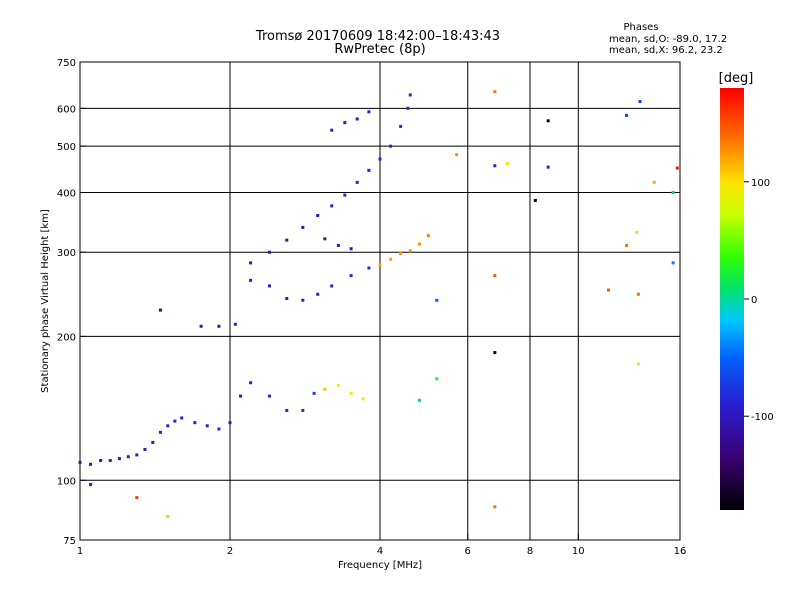  What do you see at coordinates (668, 39) in the screenshot?
I see `stats-line-o: mean, sd,O: -89.0, 17.2` at bounding box center [668, 39].